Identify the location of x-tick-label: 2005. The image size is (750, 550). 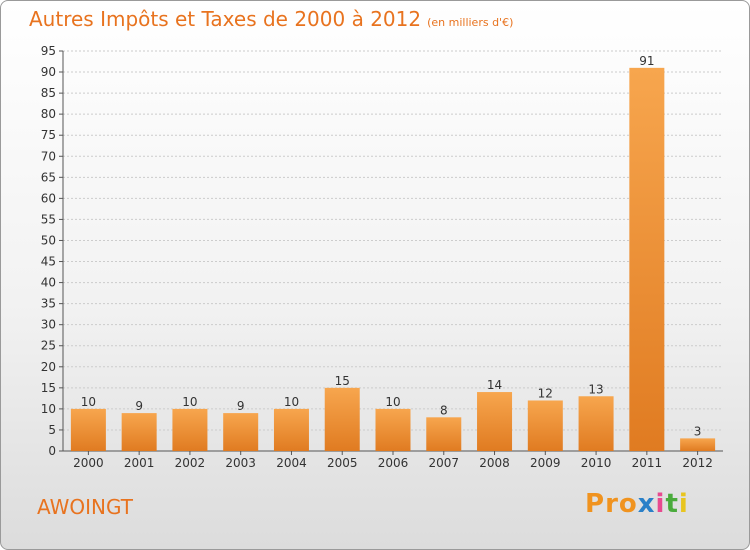
(342, 463).